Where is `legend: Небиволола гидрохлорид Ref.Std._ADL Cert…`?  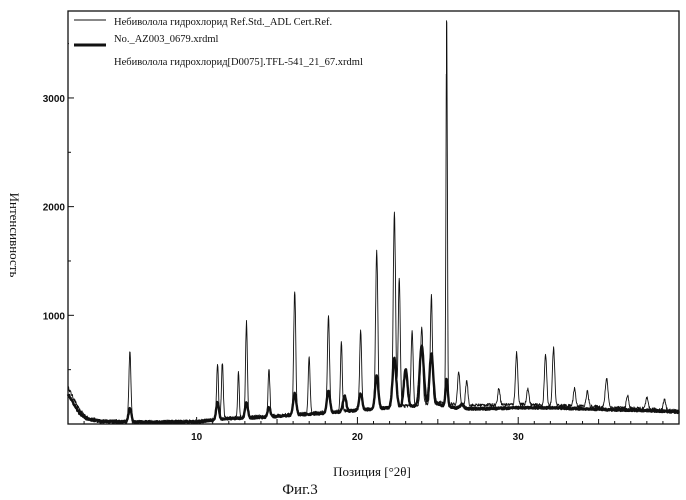
legend: Небиволола гидрохлорид Ref.Std._ADL Cert… is located at coordinates (257, 43).